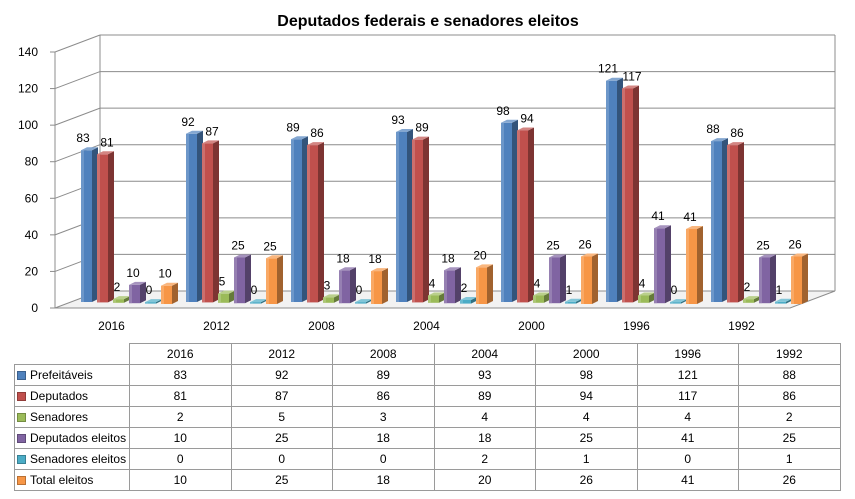 This screenshot has height=499, width=855. Describe the element at coordinates (216, 326) in the screenshot. I see `x-tick-label: 2012` at that location.